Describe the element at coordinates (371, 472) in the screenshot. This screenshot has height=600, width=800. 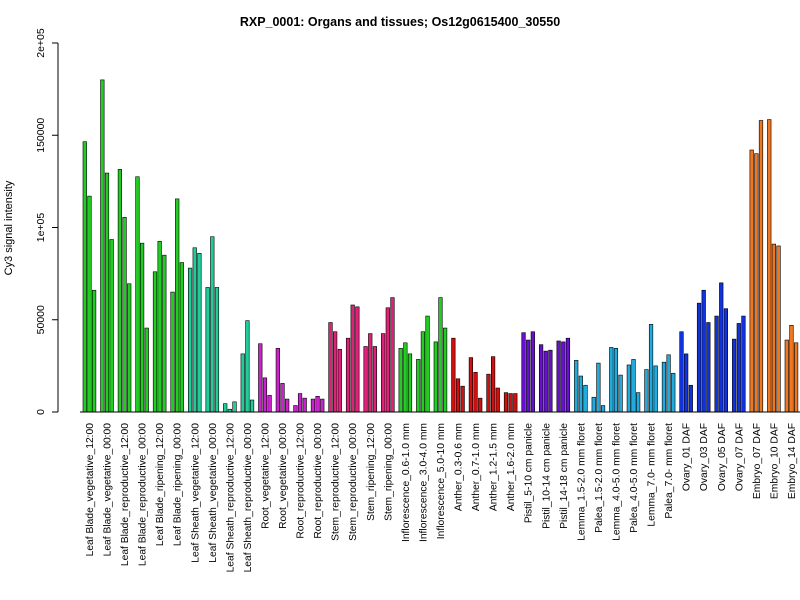
I see `x-tick-label: Stem_ripening_12:00` at that location.